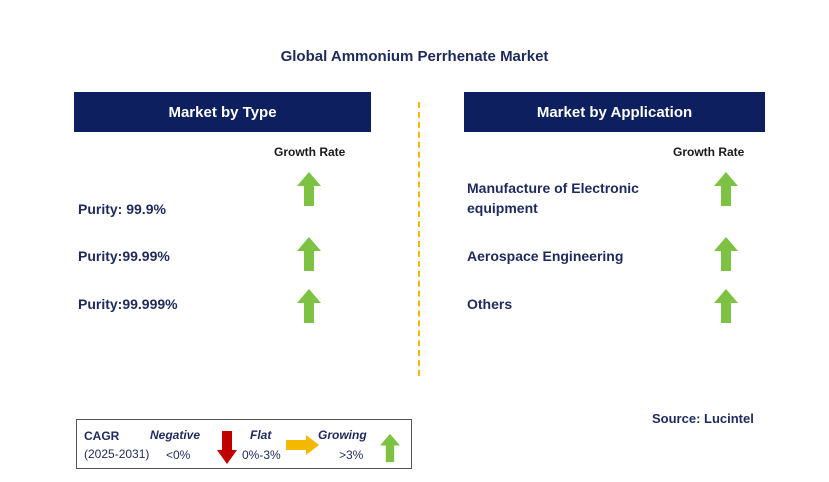 The height and width of the screenshot is (482, 829). I want to click on legend-growing-range: >3%, so click(351, 455).